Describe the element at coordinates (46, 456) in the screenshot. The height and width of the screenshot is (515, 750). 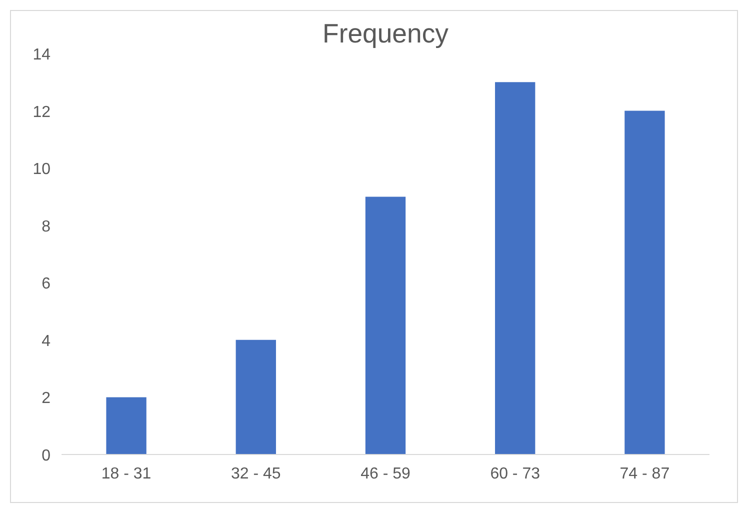
I see `y-tick-label: 0` at that location.